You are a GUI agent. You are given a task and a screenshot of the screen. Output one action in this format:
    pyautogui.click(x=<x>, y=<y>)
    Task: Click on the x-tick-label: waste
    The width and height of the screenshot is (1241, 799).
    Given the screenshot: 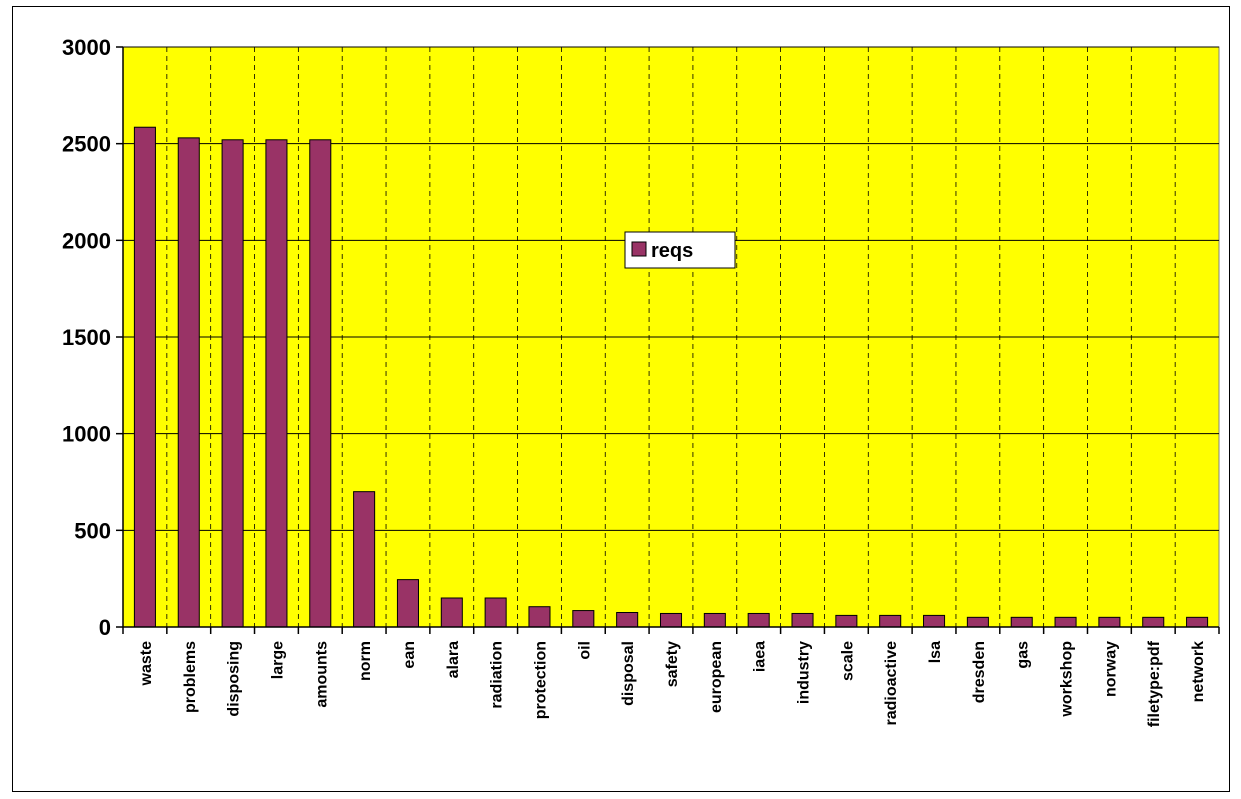 What is the action you would take?
    pyautogui.click(x=146, y=664)
    